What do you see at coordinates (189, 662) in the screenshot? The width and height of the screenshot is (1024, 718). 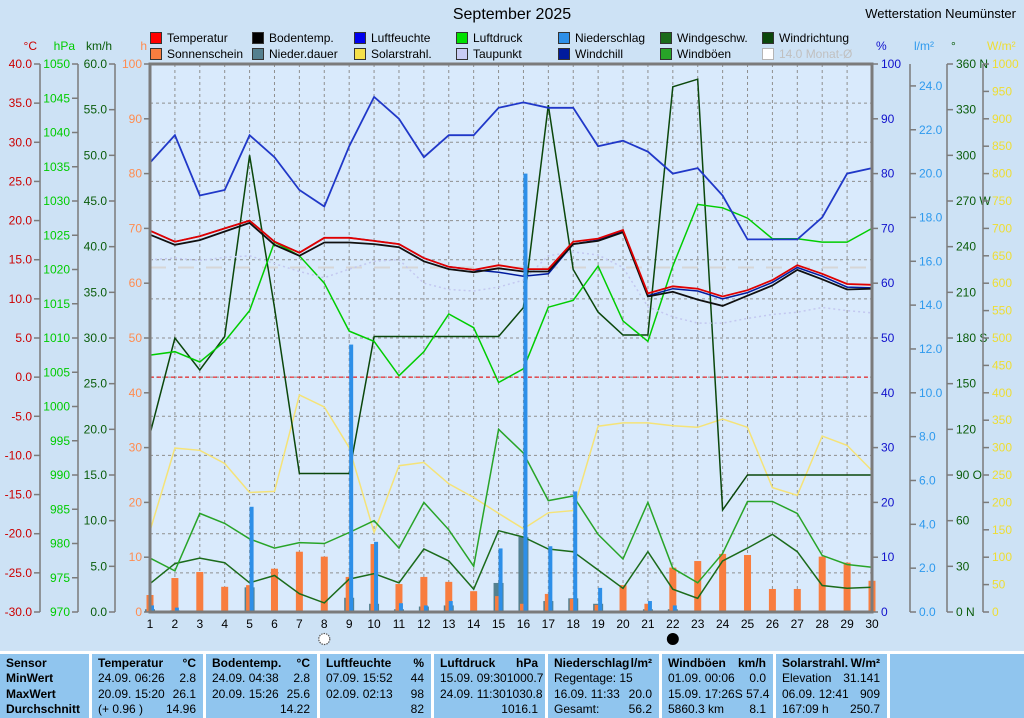 I see `cell-value: °C` at bounding box center [189, 662].